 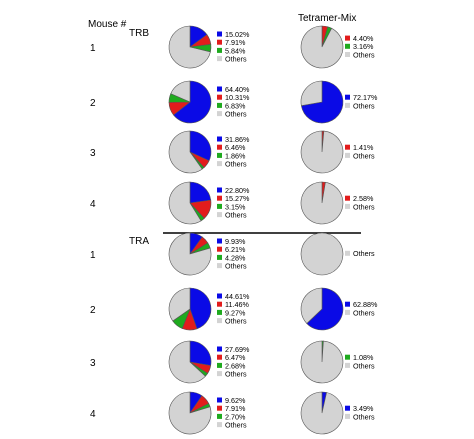 What do you see at coordinates (365, 97) in the screenshot?
I see `trb-mouse-2-right-legend-label: 72.17%` at bounding box center [365, 97].